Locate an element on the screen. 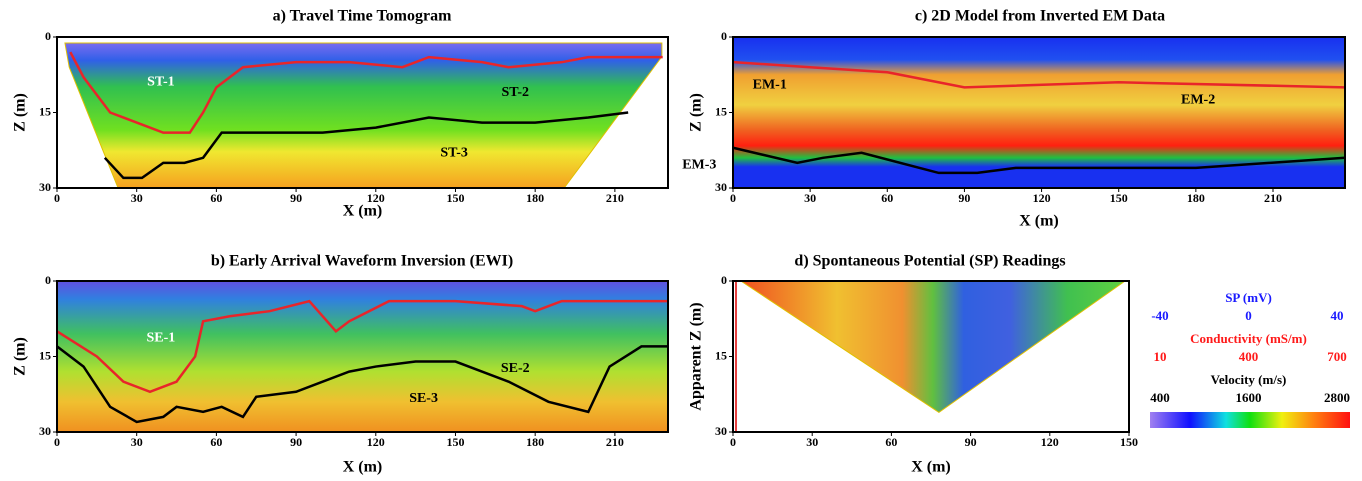 The image size is (1362, 481). region-label: EM-1 is located at coordinates (770, 85).